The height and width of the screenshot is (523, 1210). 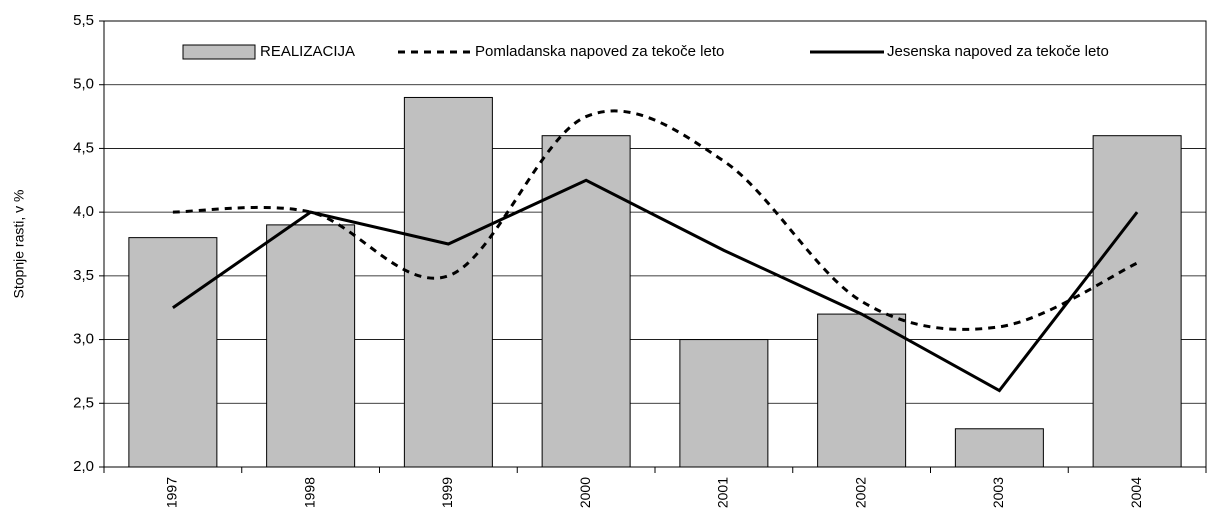 What do you see at coordinates (19, 244) in the screenshot?
I see `y-axis-label: Stopnje rasti, v %` at bounding box center [19, 244].